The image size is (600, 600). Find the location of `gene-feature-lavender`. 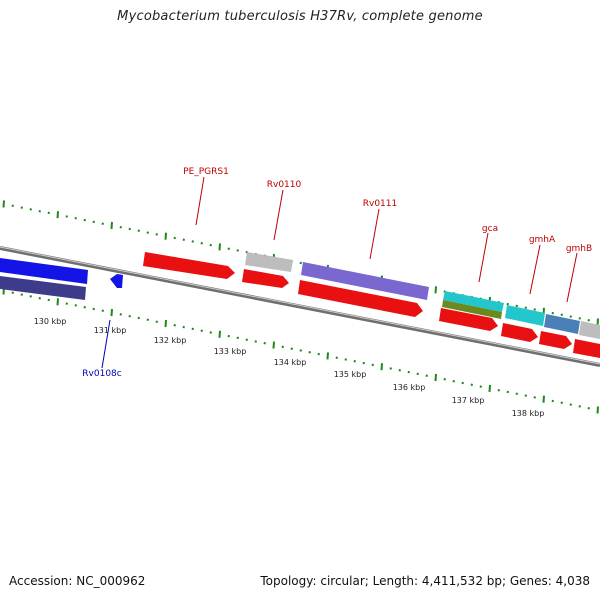

gene-feature-lavender is located at coordinates (365, 281).